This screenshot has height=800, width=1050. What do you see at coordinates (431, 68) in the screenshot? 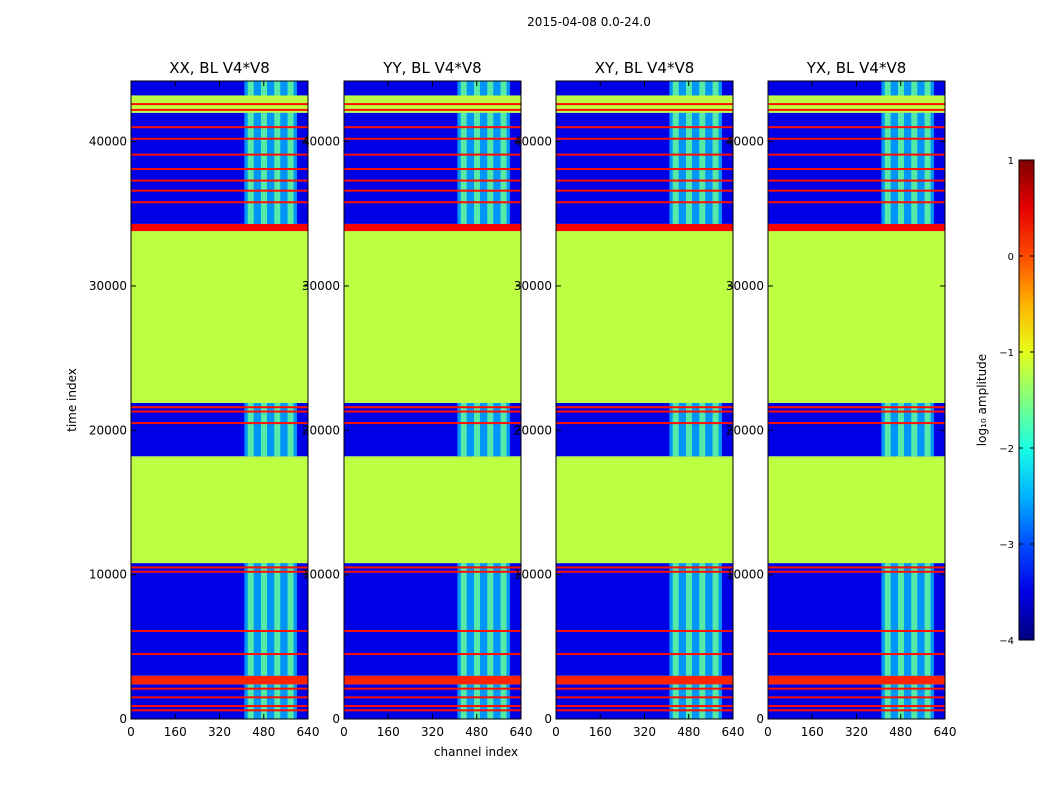
I see `panel-title: YY, BL V4*V8` at bounding box center [431, 68].